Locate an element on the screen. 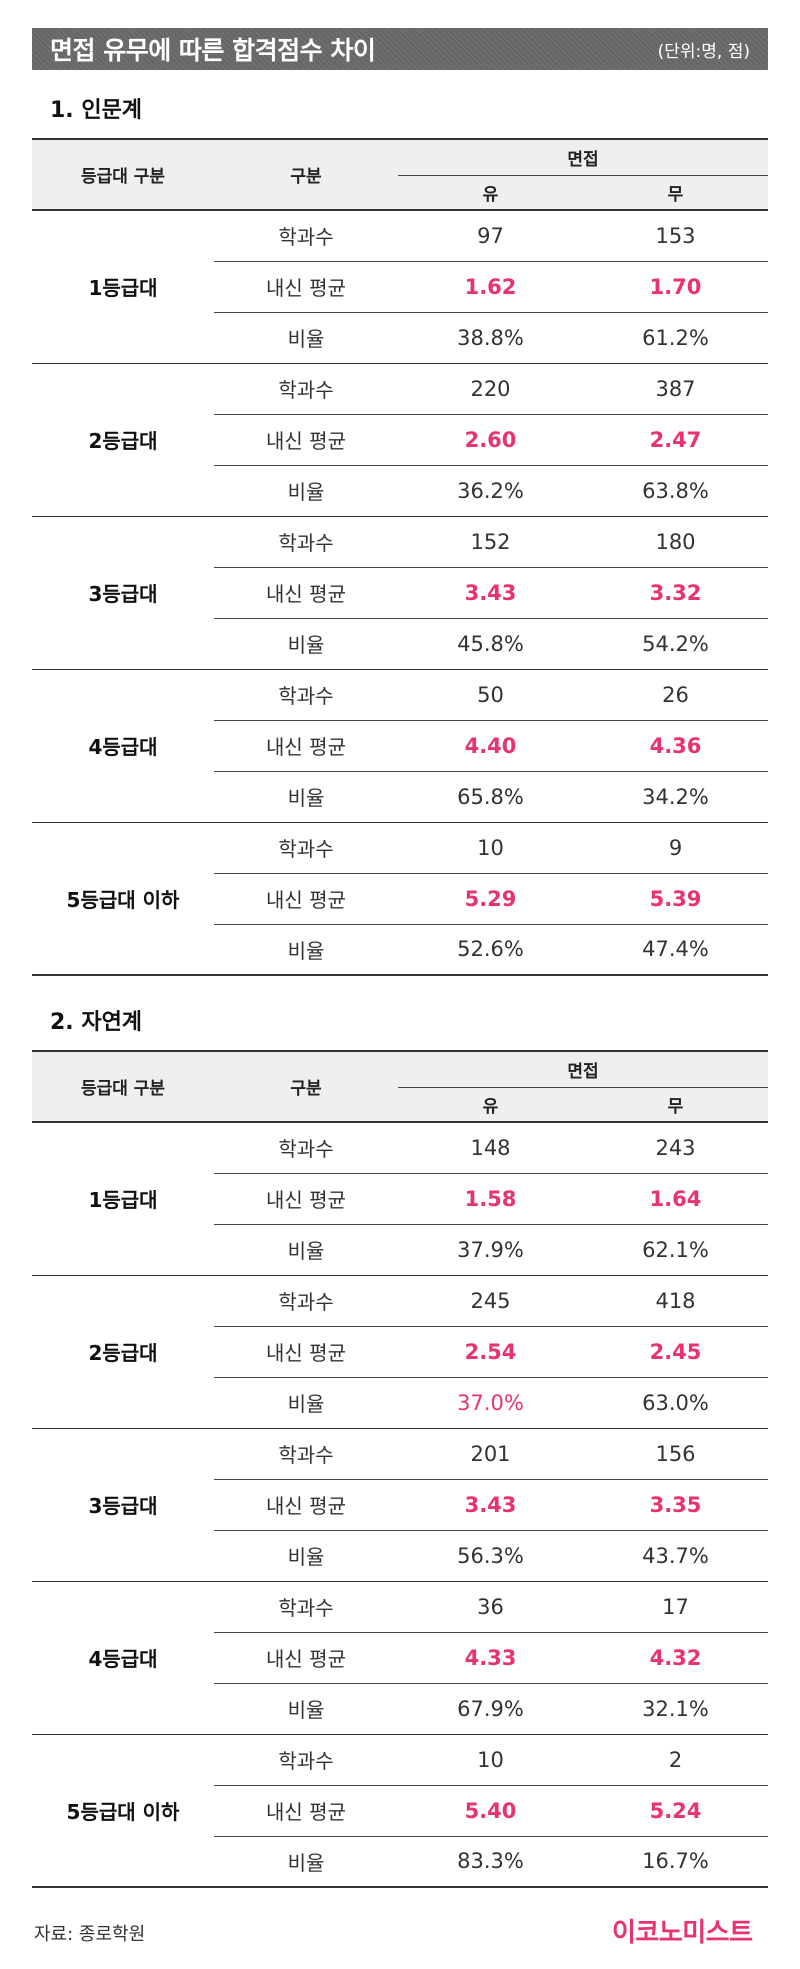 The height and width of the screenshot is (1969, 800). interview-no-value: 54.2% is located at coordinates (675, 643).